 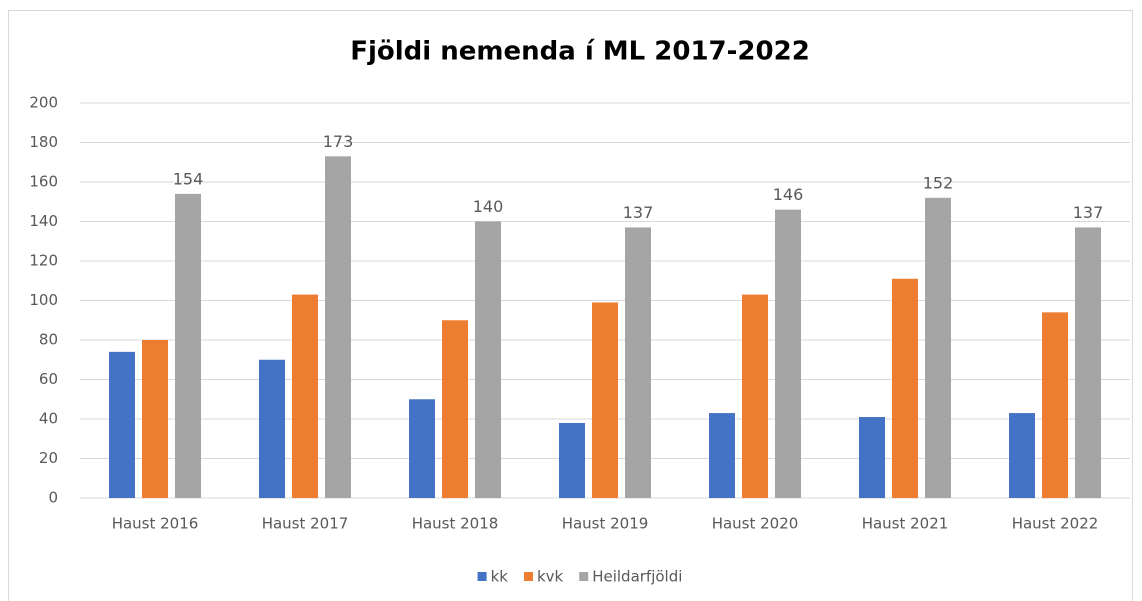 I want to click on y-tick-label: 200, so click(x=43, y=103).